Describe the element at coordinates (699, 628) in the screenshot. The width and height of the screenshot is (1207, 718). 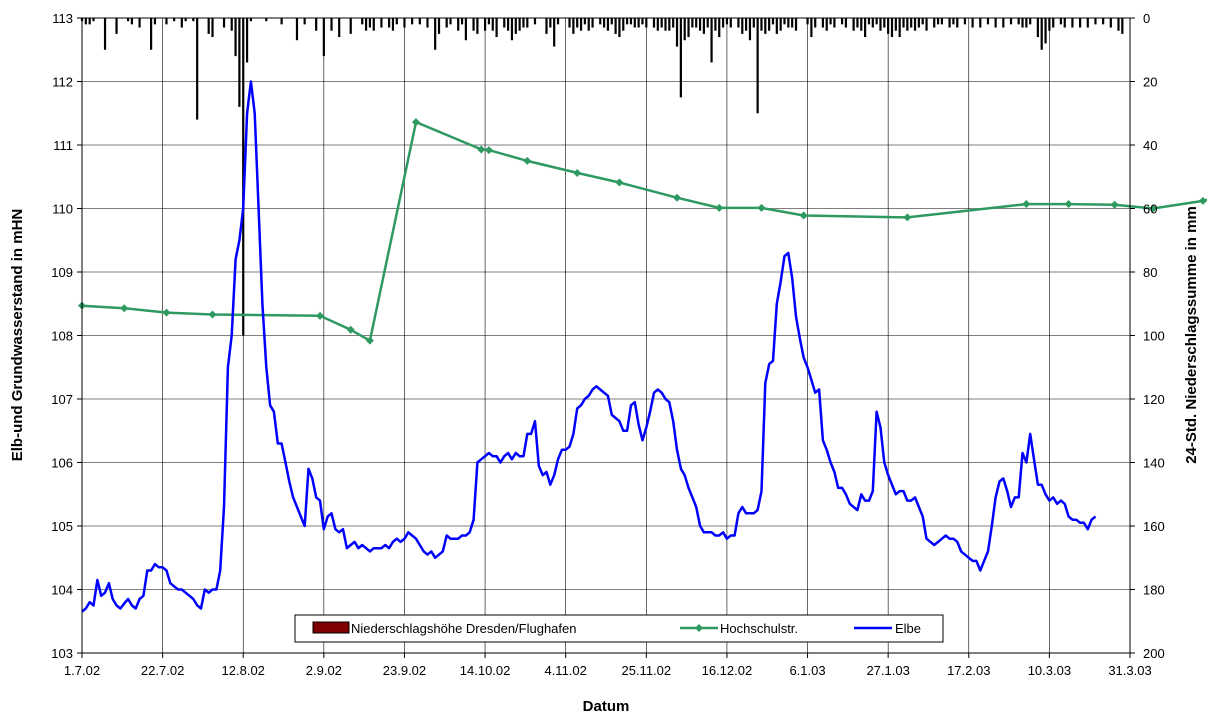
I see `legend-marker-hochschulstr` at that location.